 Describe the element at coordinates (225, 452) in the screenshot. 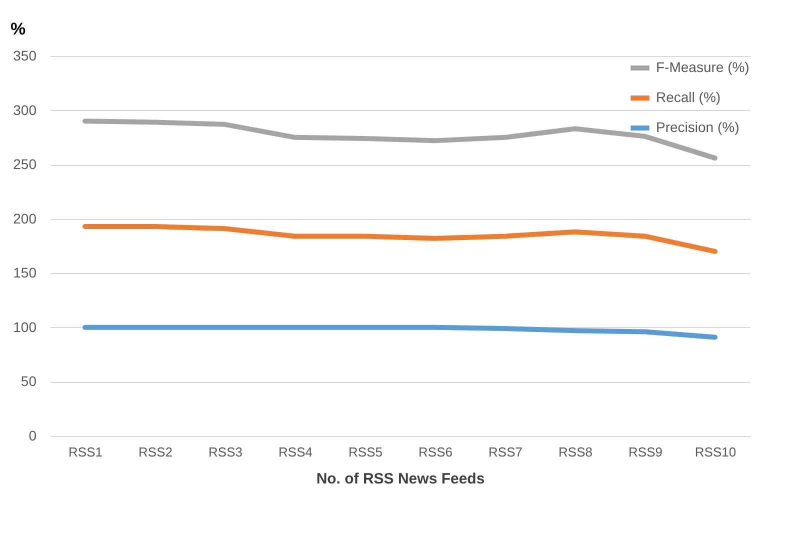

I see `x-tick-label: RSS3` at that location.